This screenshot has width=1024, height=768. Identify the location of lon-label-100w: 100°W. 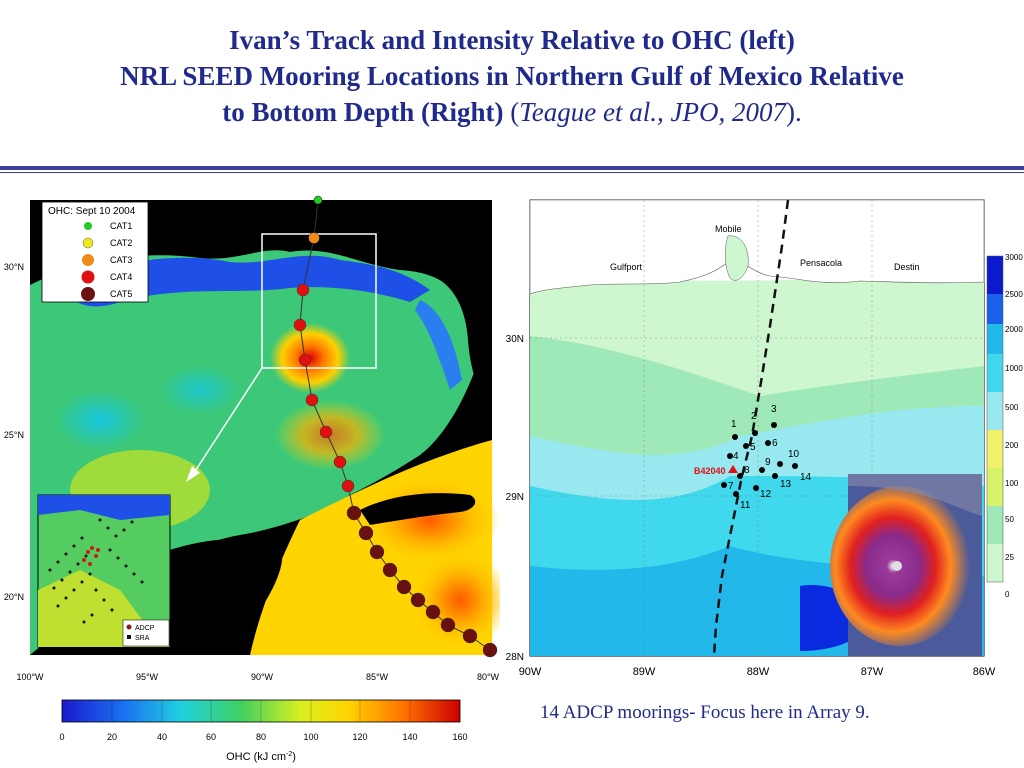
(30, 677).